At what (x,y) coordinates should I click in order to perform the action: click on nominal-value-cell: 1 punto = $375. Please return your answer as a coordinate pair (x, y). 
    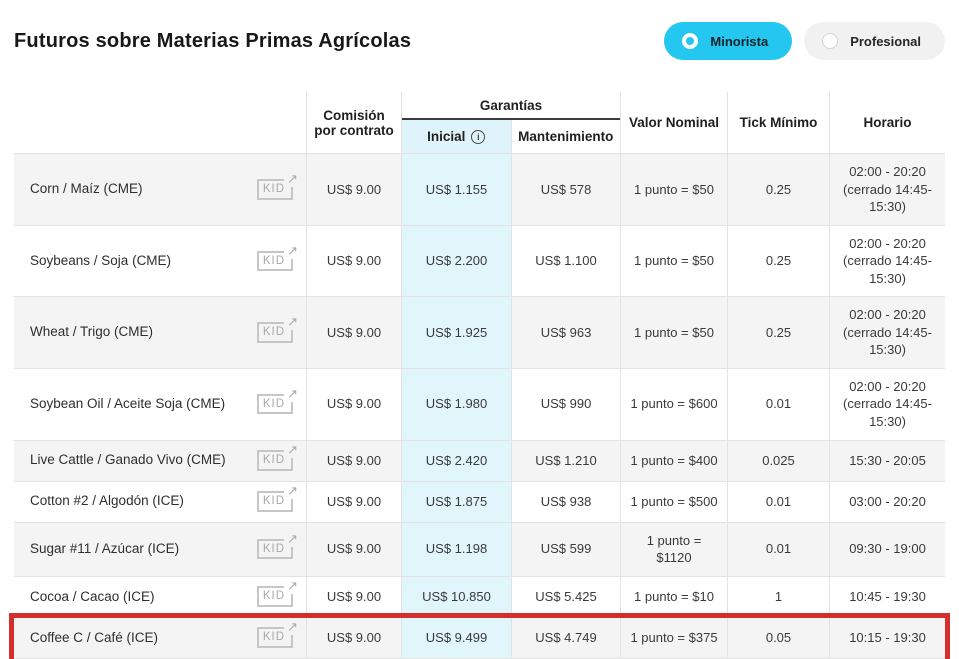
    Looking at the image, I should click on (674, 637).